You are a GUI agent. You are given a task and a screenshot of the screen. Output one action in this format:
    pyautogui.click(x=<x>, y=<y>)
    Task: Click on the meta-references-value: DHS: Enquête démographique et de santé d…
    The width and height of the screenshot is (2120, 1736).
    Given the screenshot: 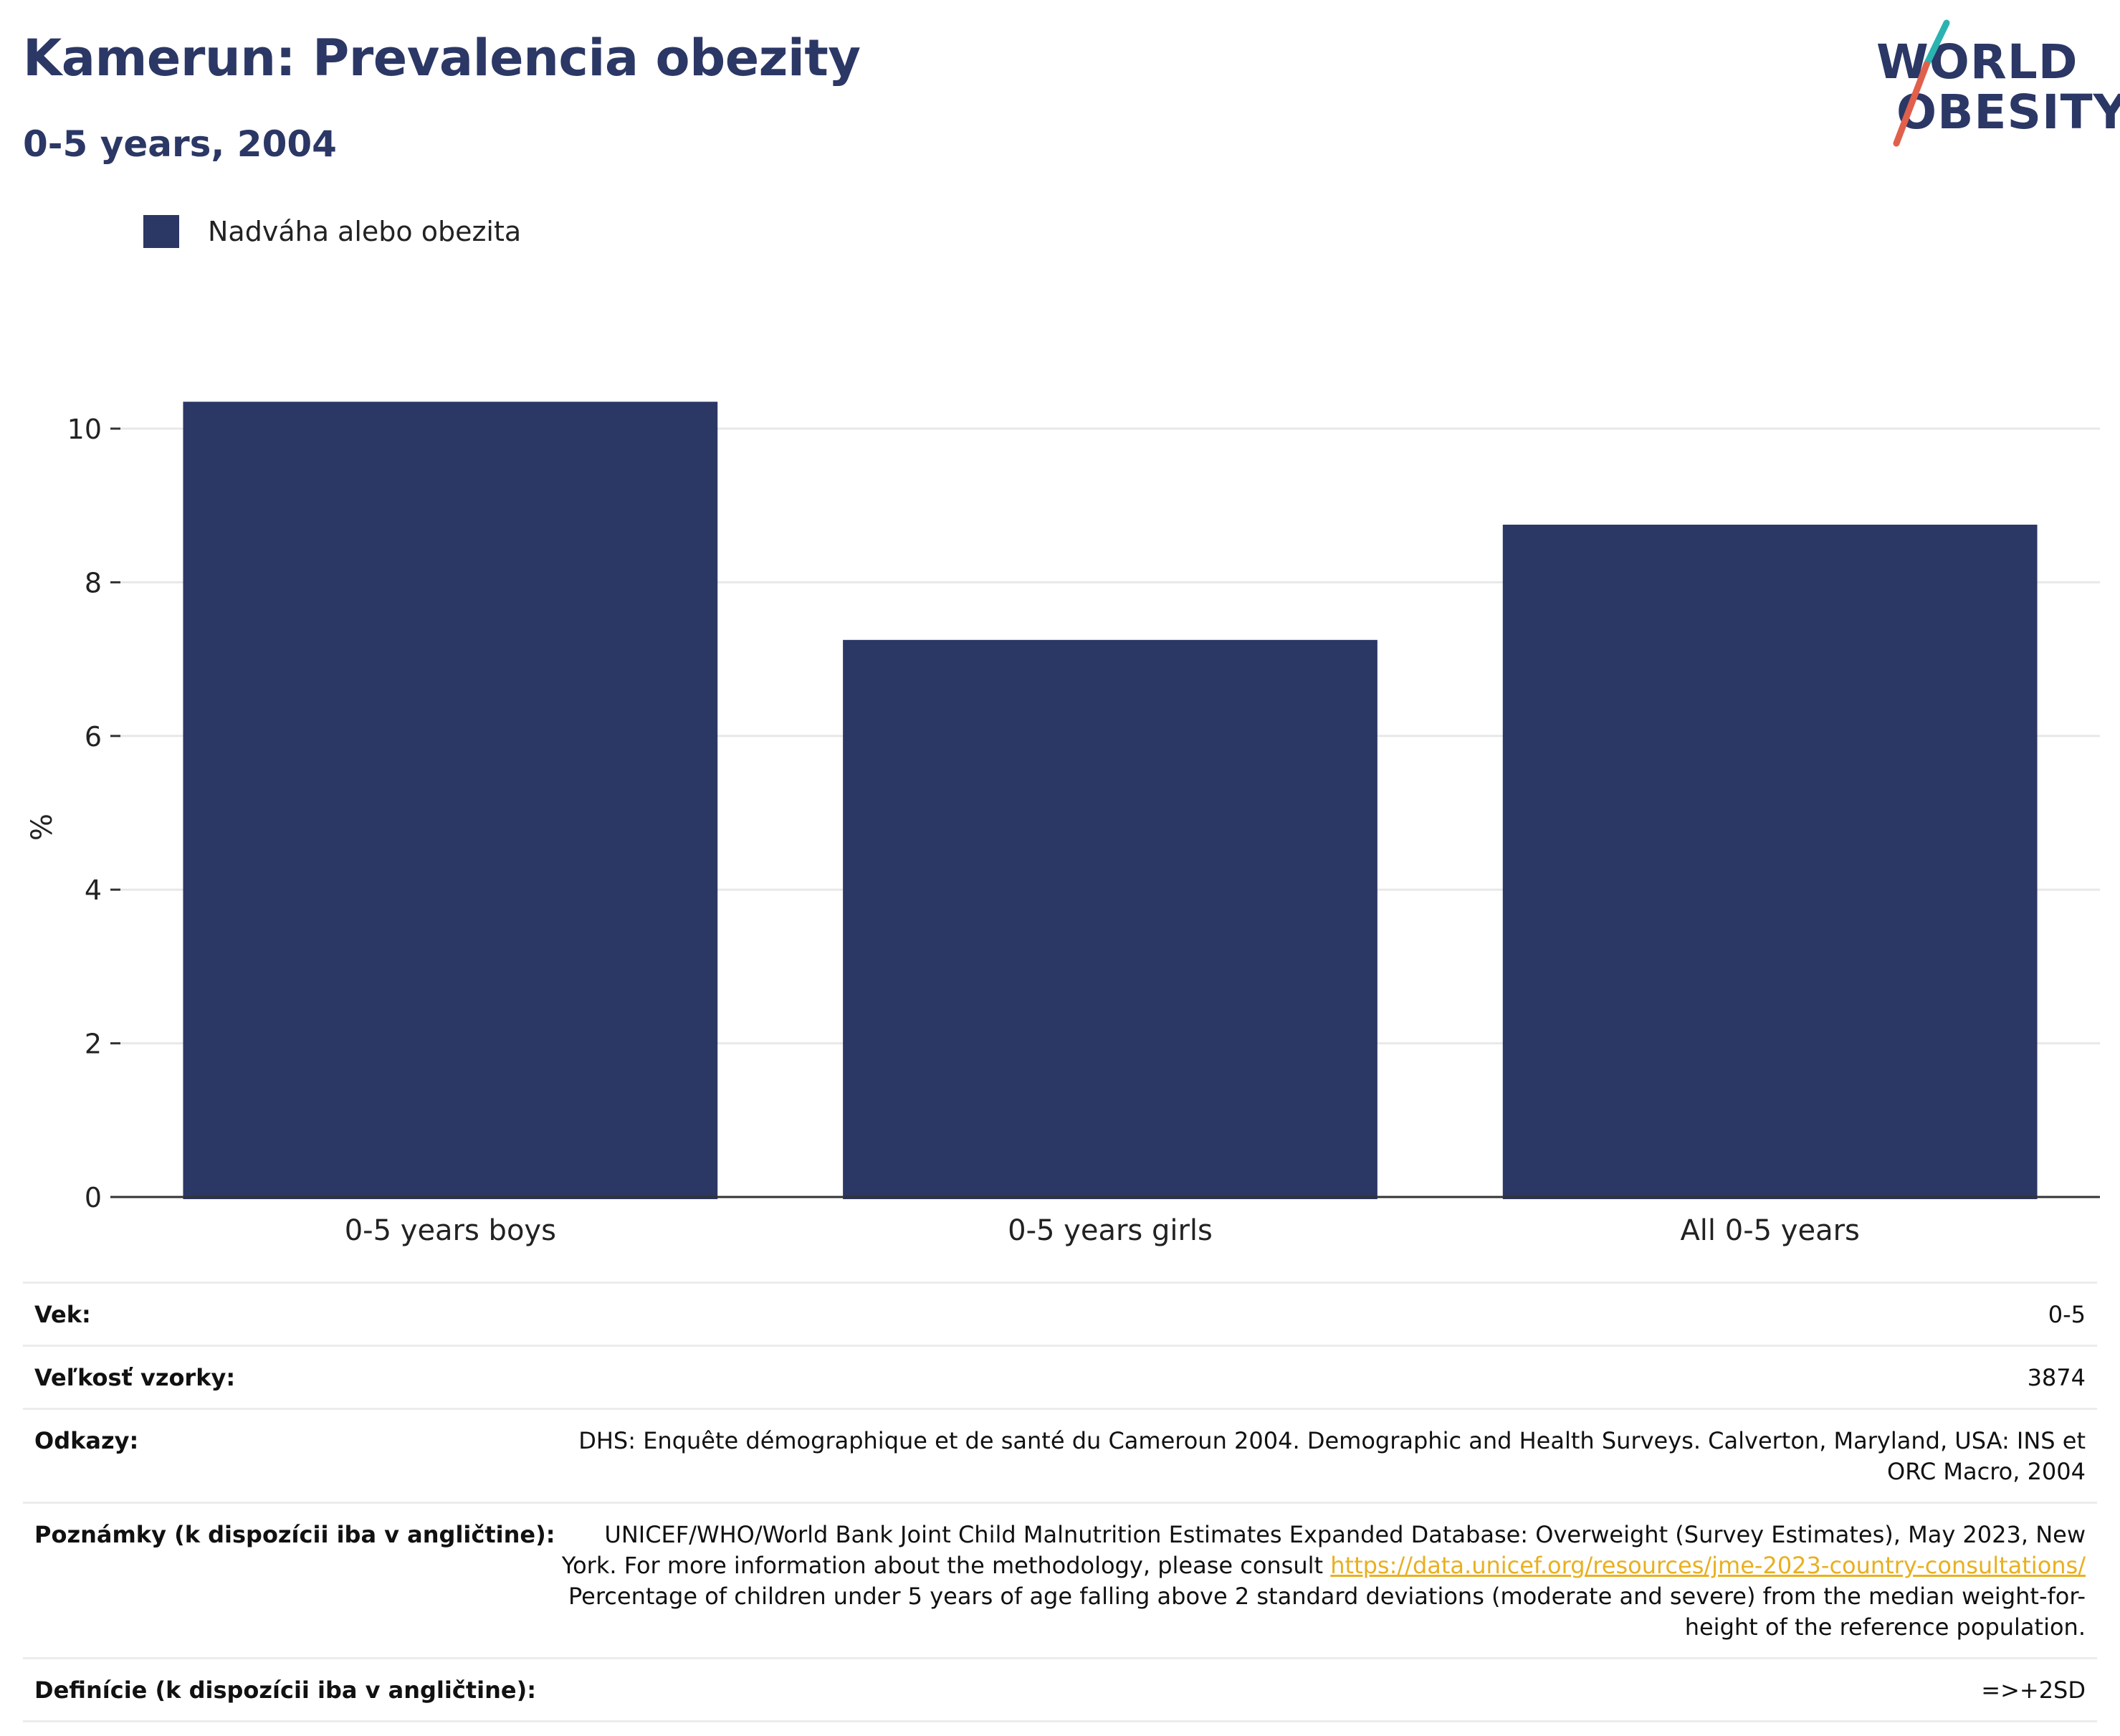 What is the action you would take?
    pyautogui.click(x=1332, y=1456)
    